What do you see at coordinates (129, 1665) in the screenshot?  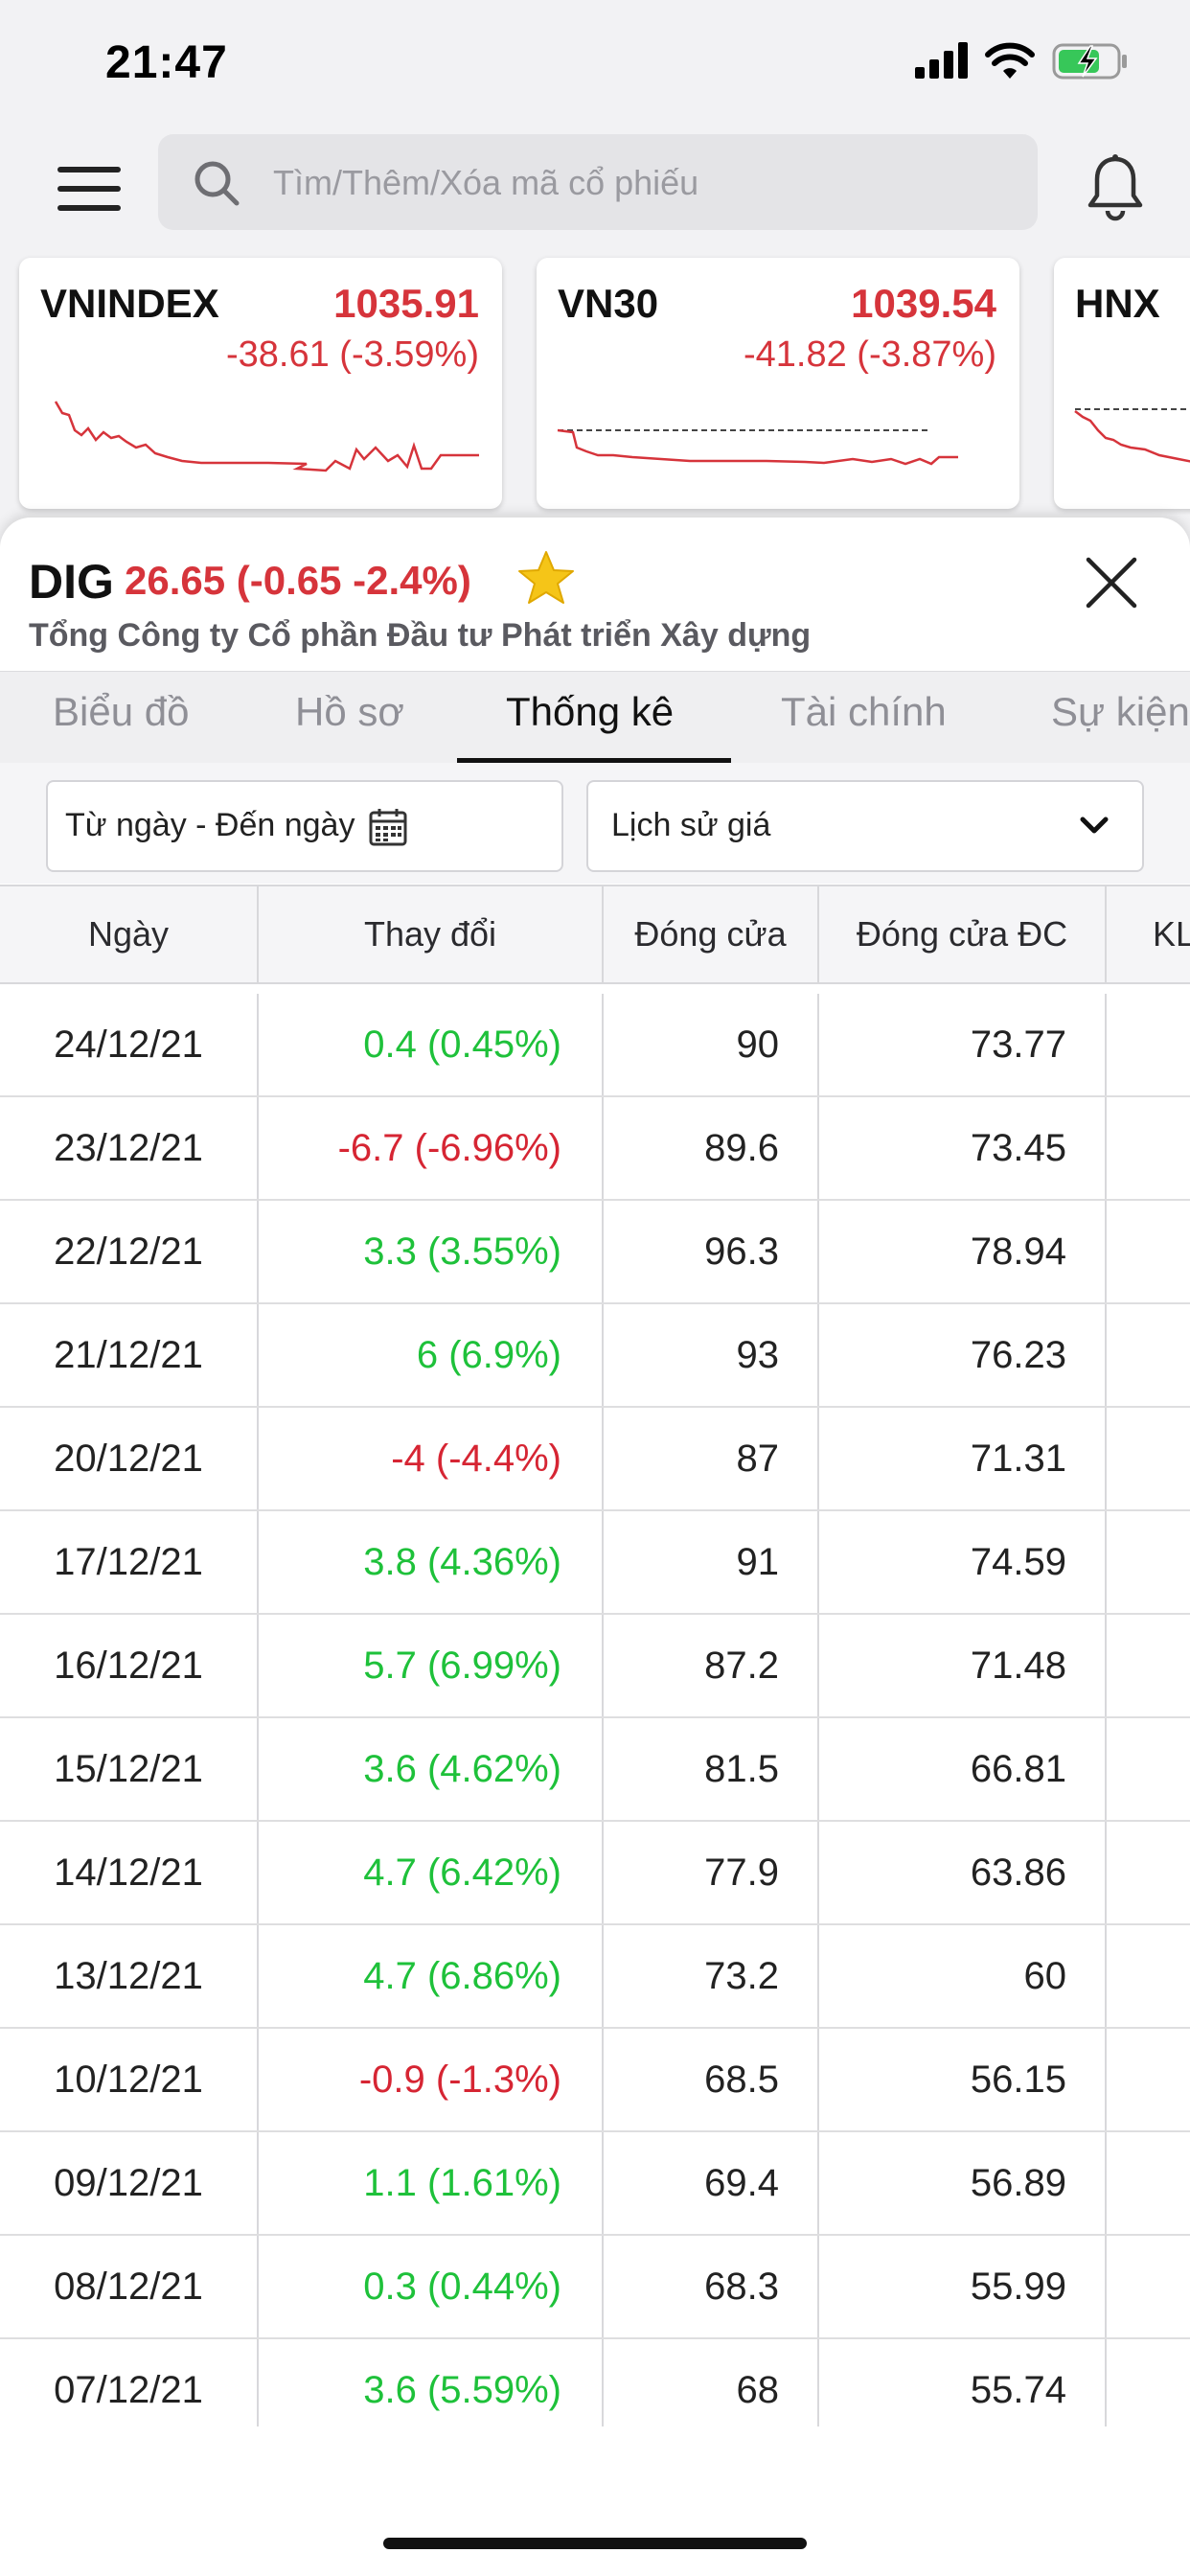 I see `cell-date: 16/12/21` at bounding box center [129, 1665].